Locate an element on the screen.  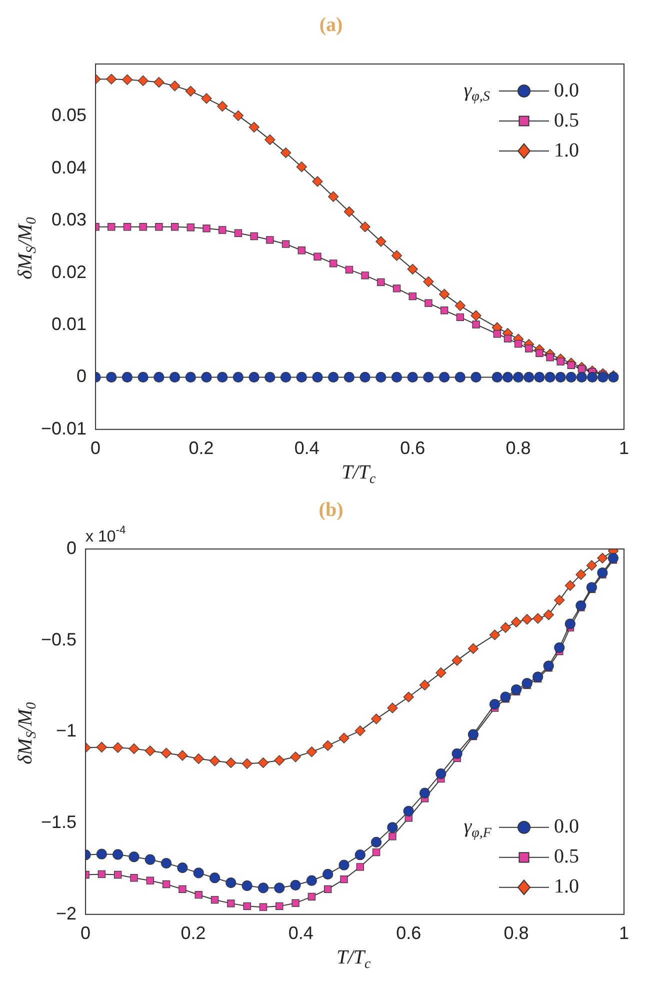
legend-label: 0.0 is located at coordinates (566, 90).